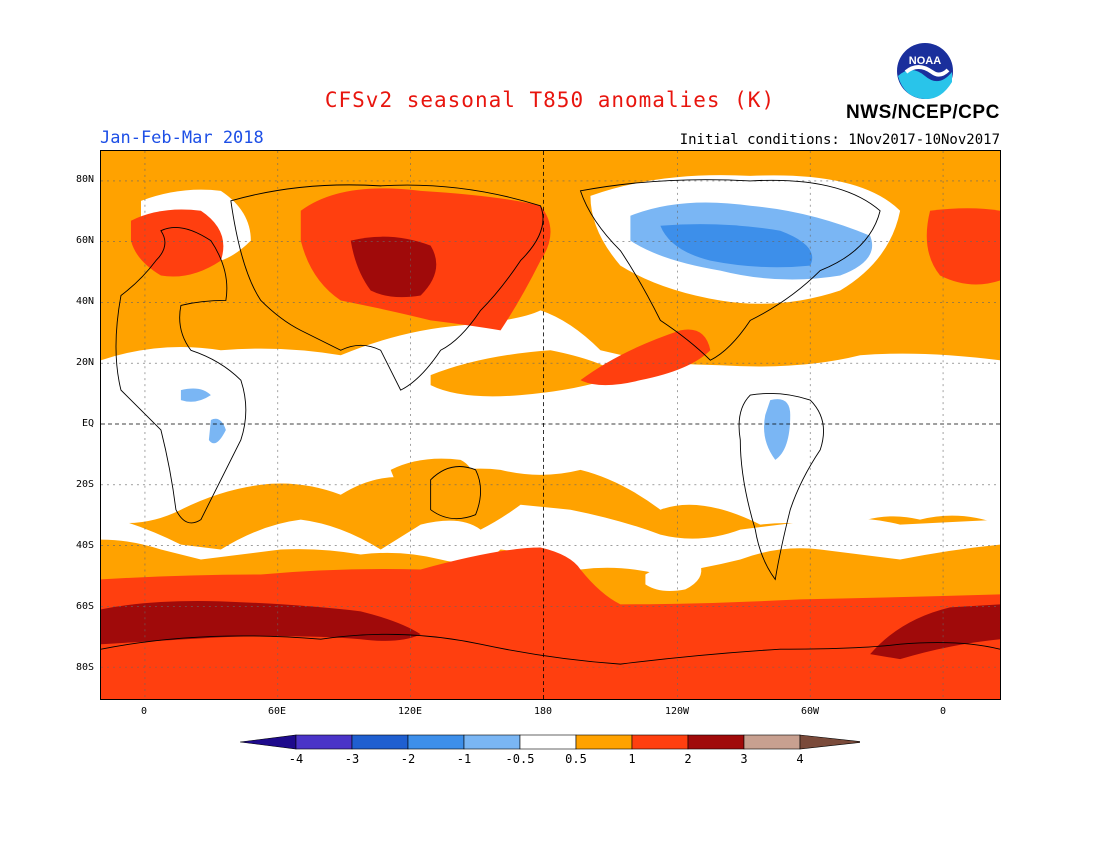 Image resolution: width=1100 pixels, height=850 pixels. What do you see at coordinates (352, 759) in the screenshot?
I see `legend-tick-label: -3` at bounding box center [352, 759].